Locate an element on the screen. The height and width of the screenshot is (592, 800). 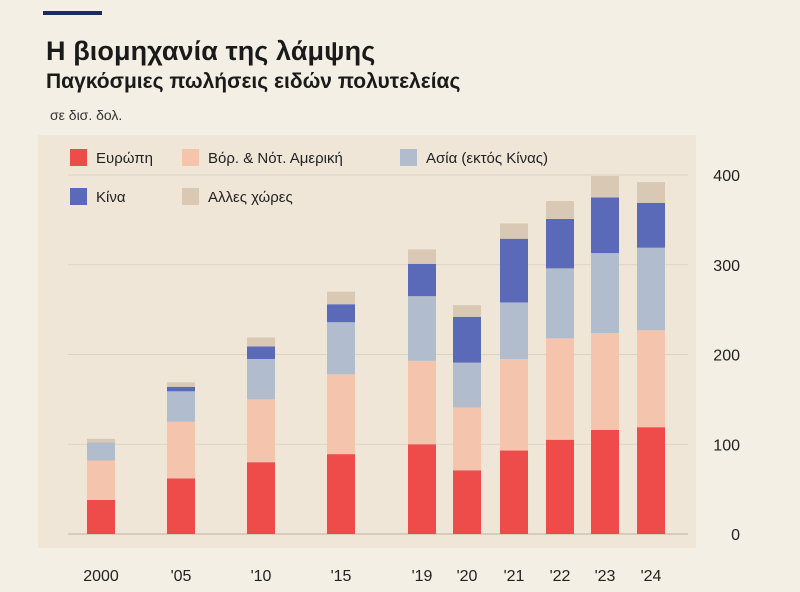
x-tick-label: '20 is located at coordinates (467, 576).